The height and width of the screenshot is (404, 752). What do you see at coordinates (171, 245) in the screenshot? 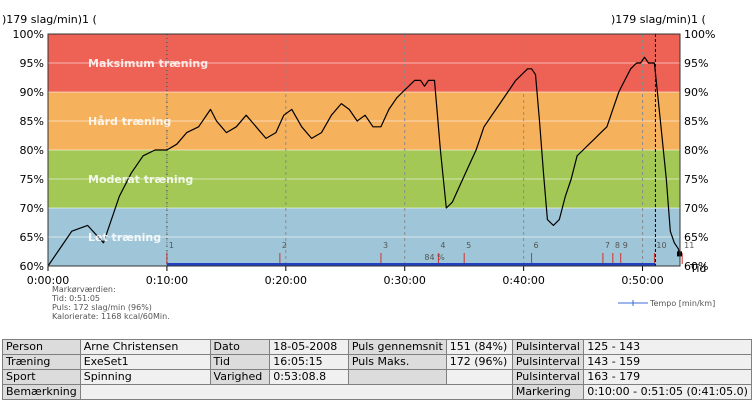
I see `lap-label: 1` at bounding box center [171, 245].